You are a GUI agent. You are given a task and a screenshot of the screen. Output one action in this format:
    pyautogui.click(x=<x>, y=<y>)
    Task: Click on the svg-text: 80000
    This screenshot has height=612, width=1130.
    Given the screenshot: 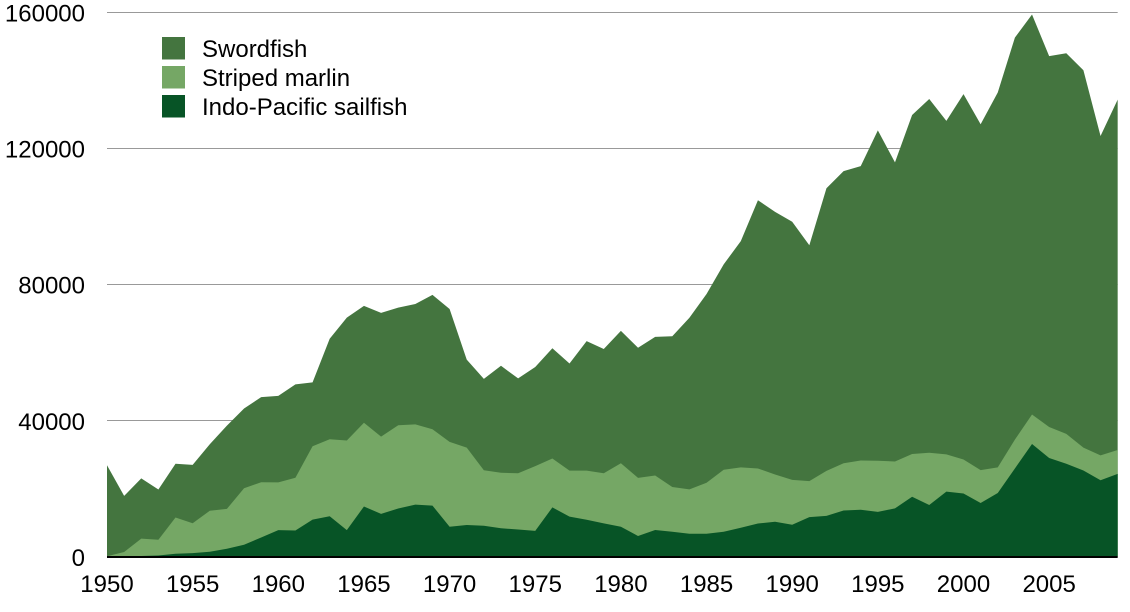 What is the action you would take?
    pyautogui.click(x=51, y=286)
    